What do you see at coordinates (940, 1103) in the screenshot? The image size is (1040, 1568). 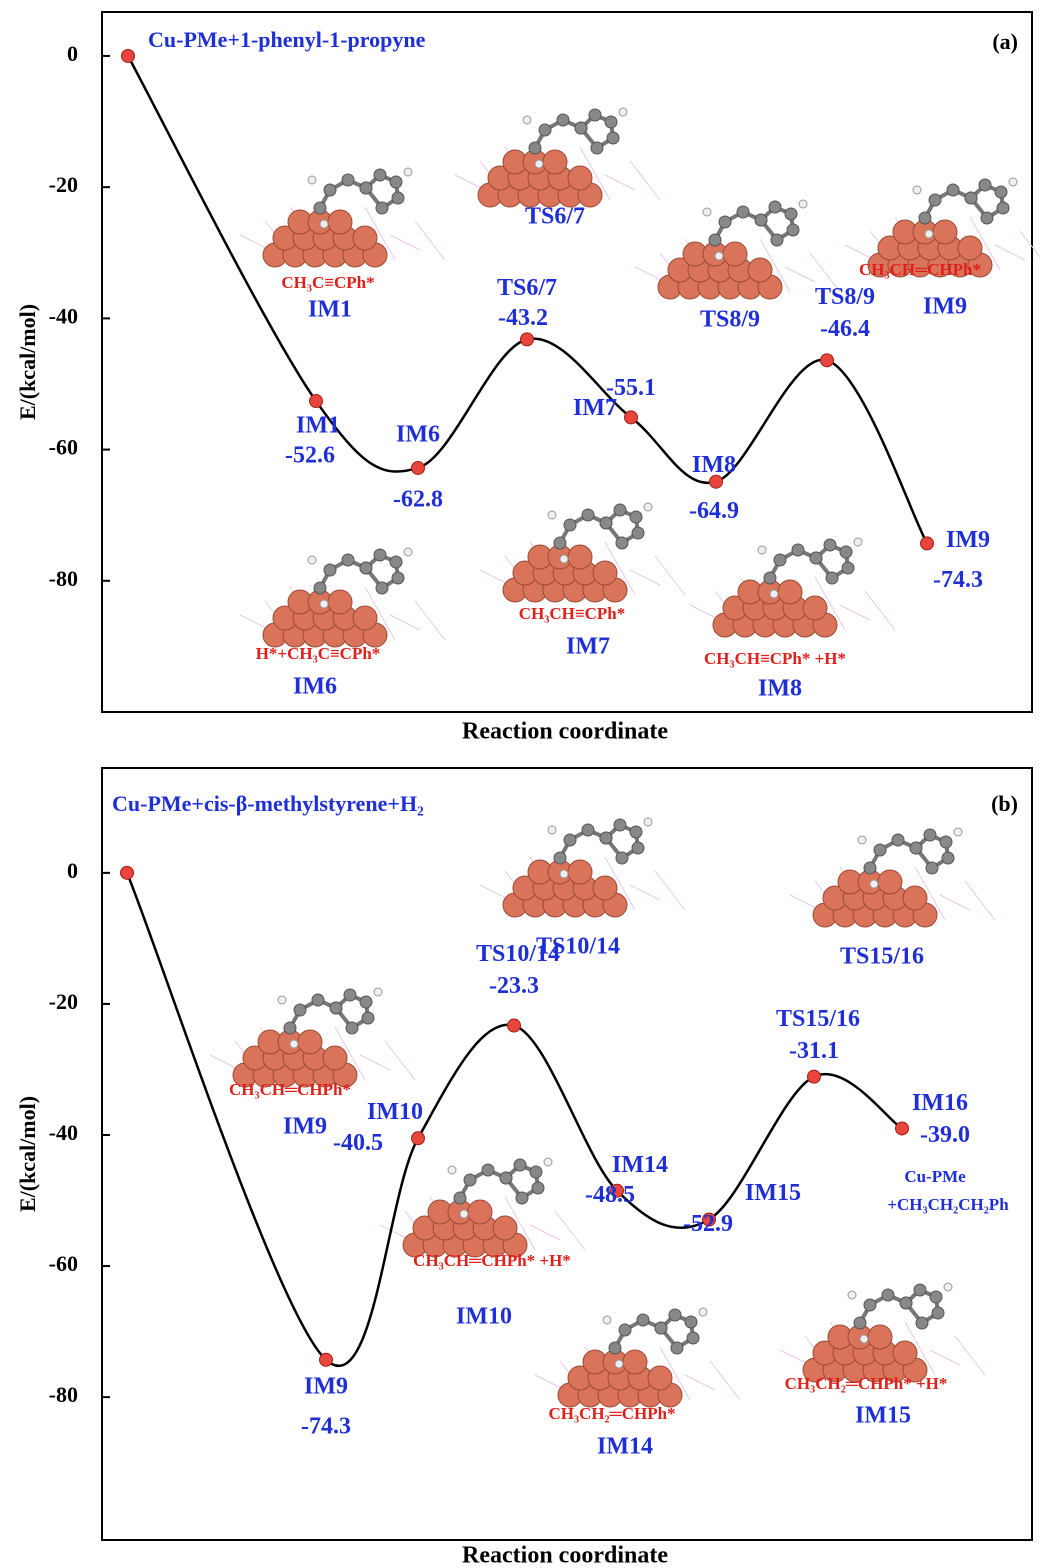 I see `state-label: IM16` at bounding box center [940, 1103].